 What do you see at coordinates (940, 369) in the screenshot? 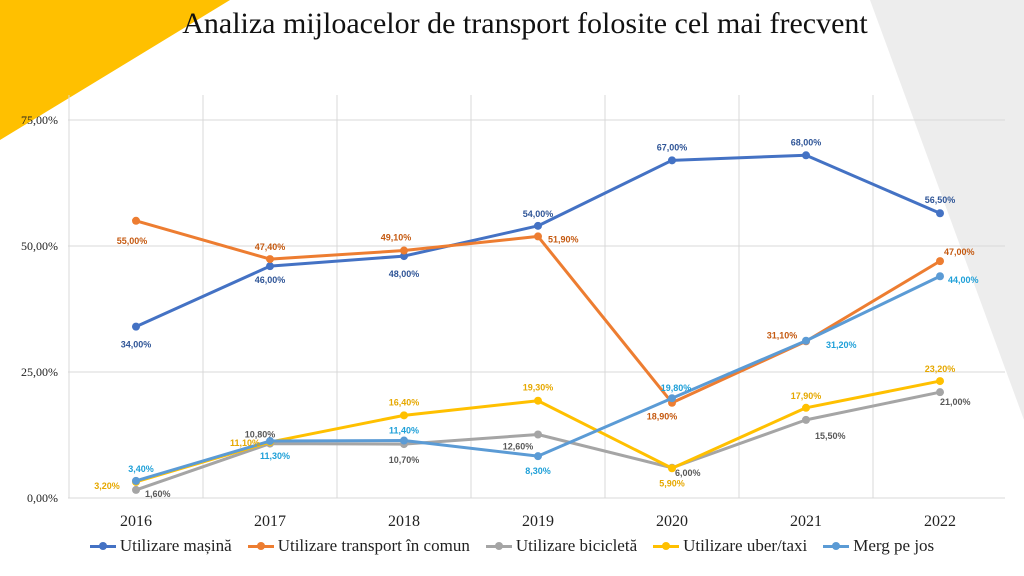
I see `data-label: 23,20%` at bounding box center [940, 369].